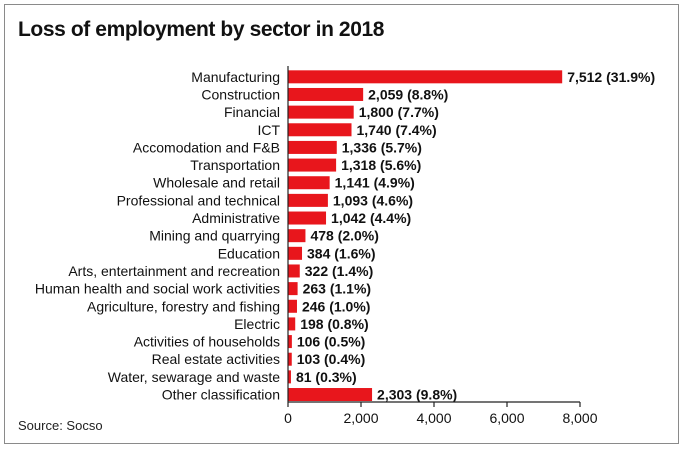  I want to click on category-label: Electric, so click(257, 324).